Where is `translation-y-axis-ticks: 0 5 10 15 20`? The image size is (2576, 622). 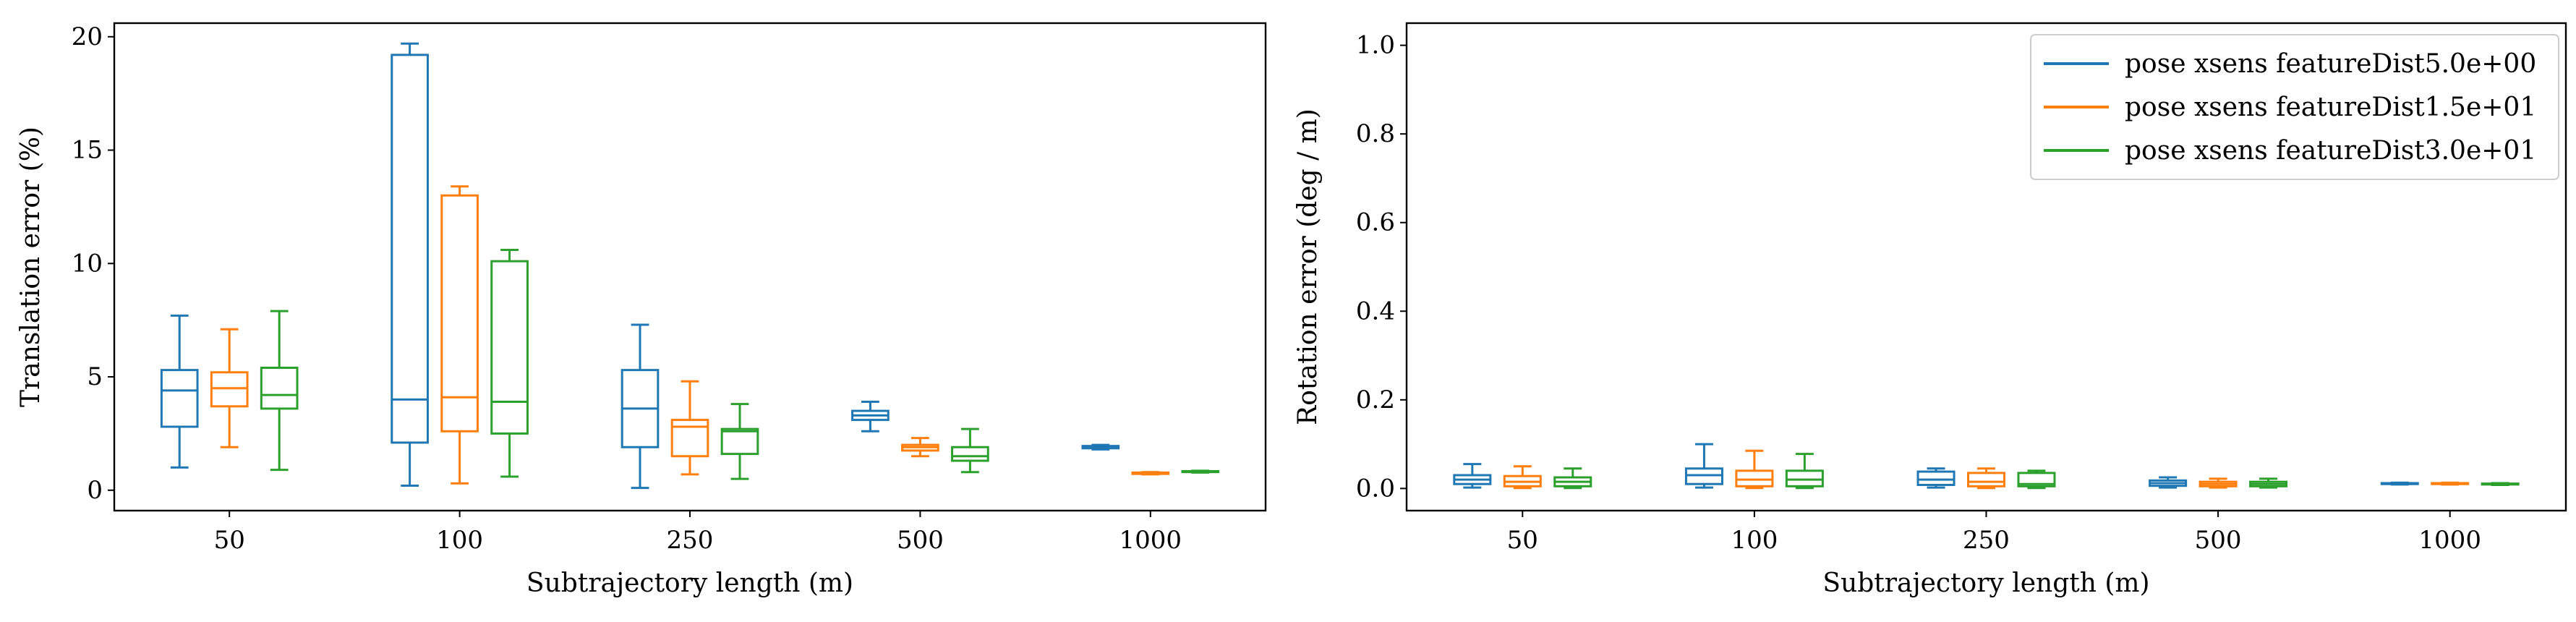
translation-y-axis-ticks: 0 5 10 15 20 is located at coordinates (93, 263).